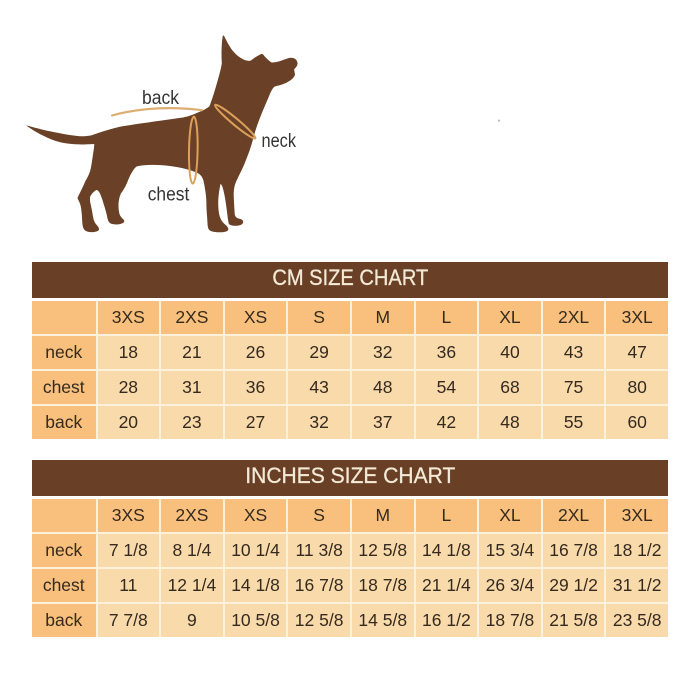  I want to click on svg-text: back, so click(160, 98).